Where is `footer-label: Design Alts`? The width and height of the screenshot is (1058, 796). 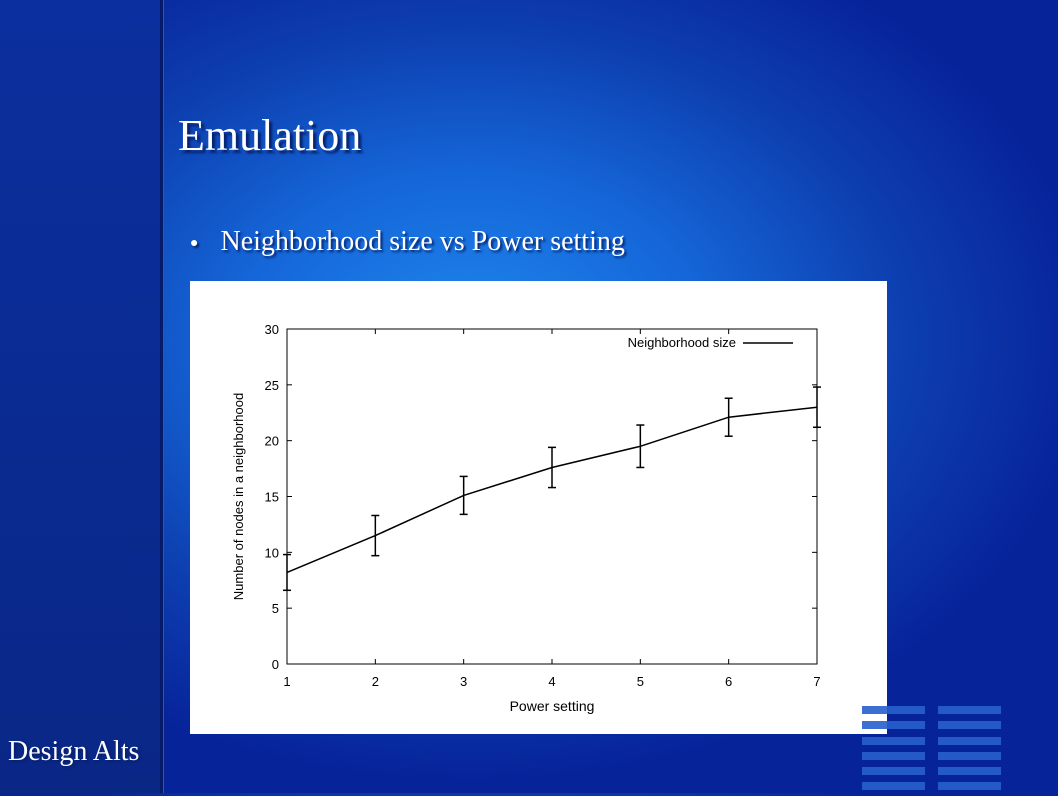
footer-label: Design Alts is located at coordinates (74, 751).